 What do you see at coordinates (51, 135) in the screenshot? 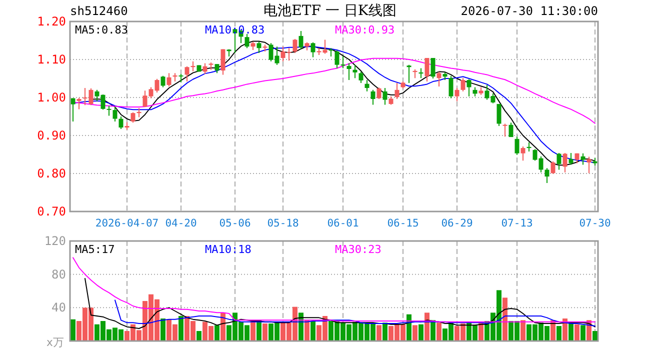
I see `y-tick-label: 0.90` at bounding box center [51, 135].